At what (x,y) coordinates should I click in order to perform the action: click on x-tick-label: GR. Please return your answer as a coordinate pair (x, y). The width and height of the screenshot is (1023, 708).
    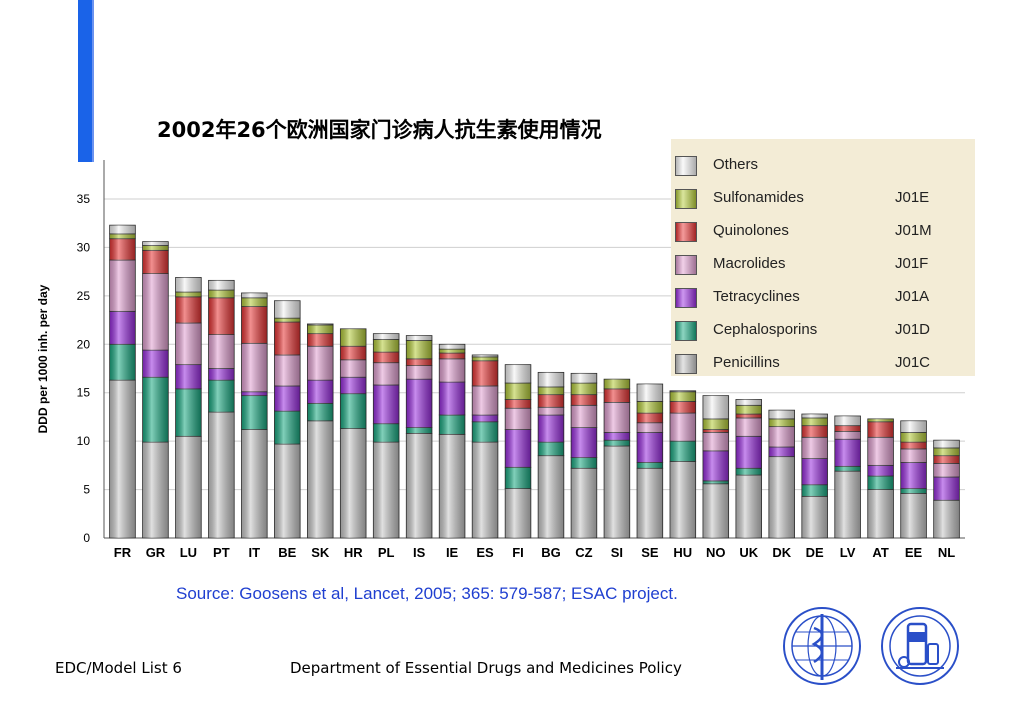
    Looking at the image, I should click on (156, 552).